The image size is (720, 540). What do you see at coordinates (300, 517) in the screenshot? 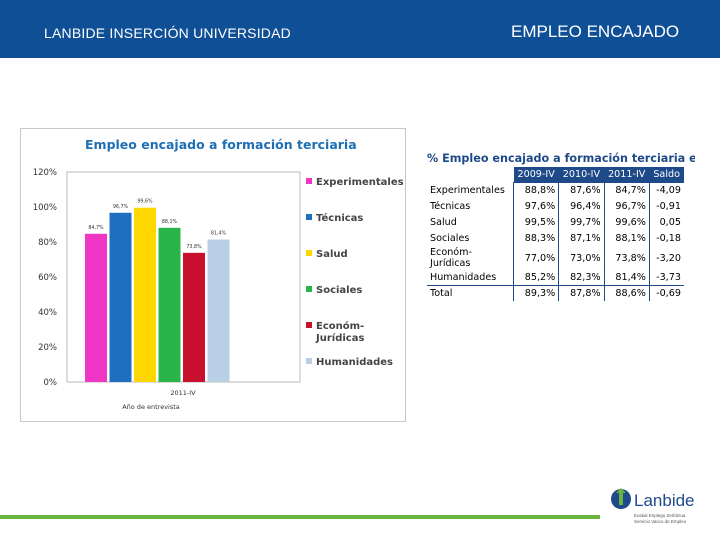
I see `footer-green-line` at bounding box center [300, 517].